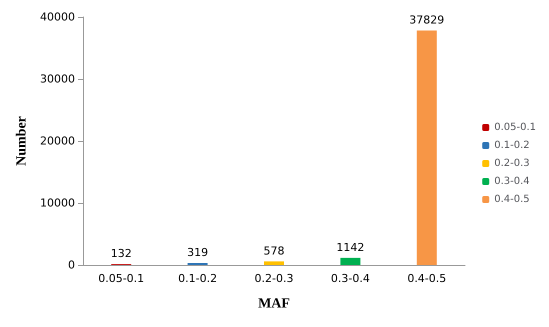 The height and width of the screenshot is (327, 549). I want to click on data-label: 578, so click(274, 251).